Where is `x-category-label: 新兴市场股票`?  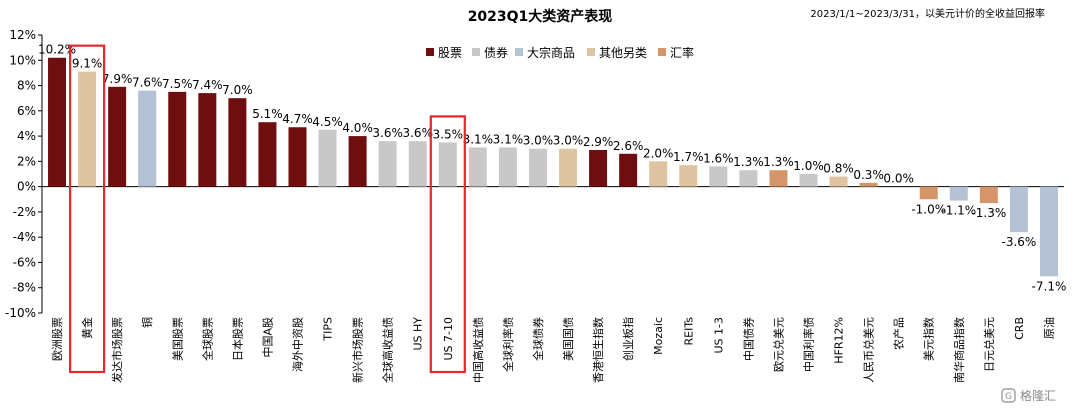
x-category-label: 新兴市场股票 is located at coordinates (358, 350).